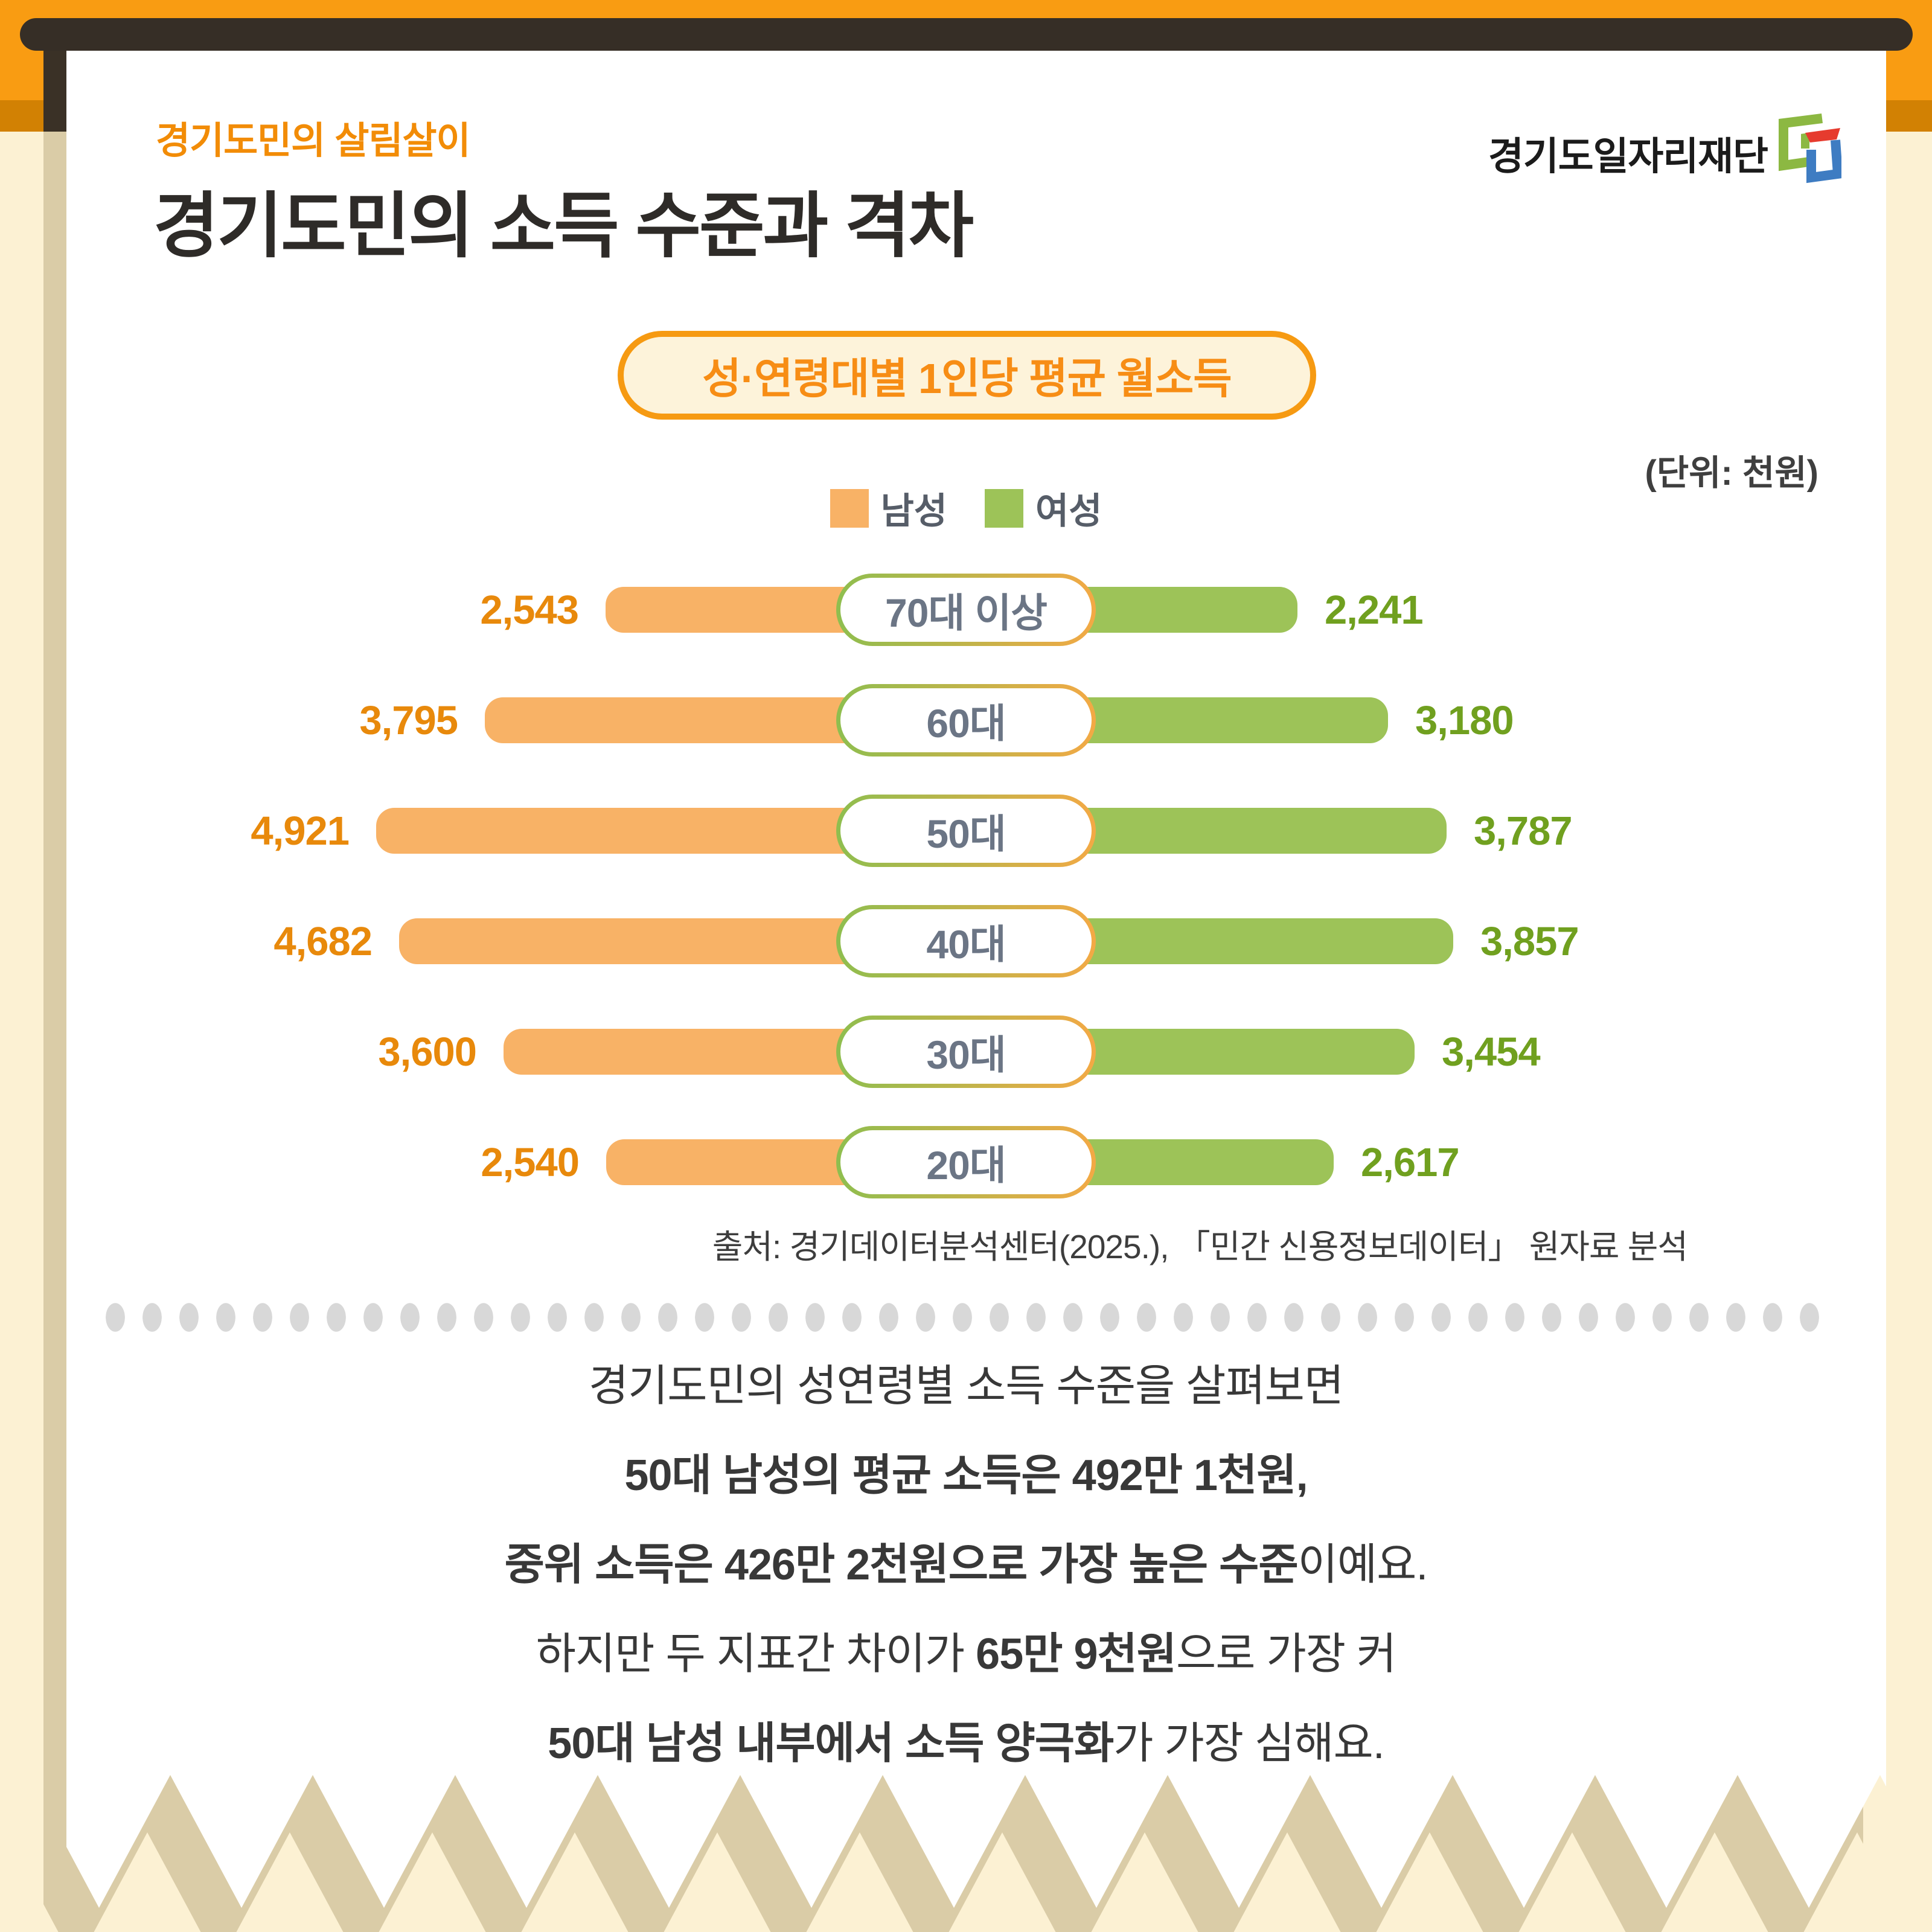 This screenshot has height=1932, width=1932. I want to click on summary-line: 하지만 두 지표간 차이가 65만 9천원으로 가장 커, so click(966, 1655).